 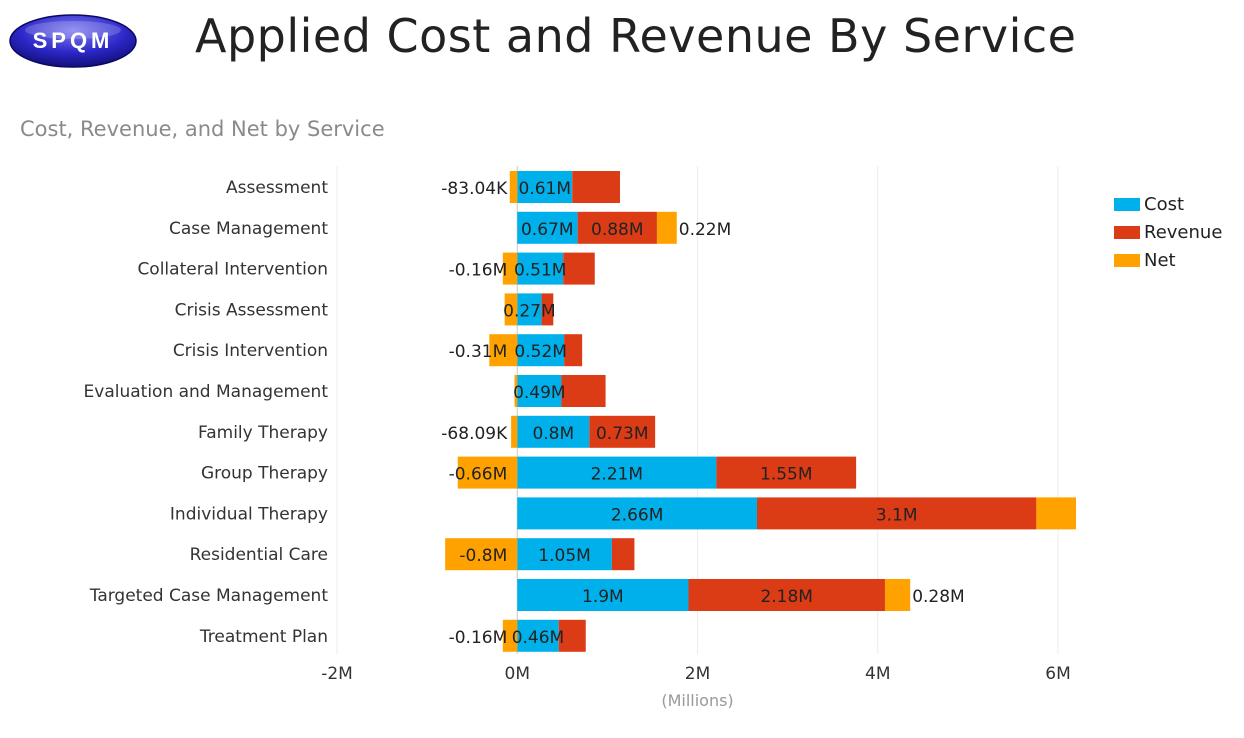 What do you see at coordinates (617, 475) in the screenshot?
I see `data-label: 2.21M` at bounding box center [617, 475].